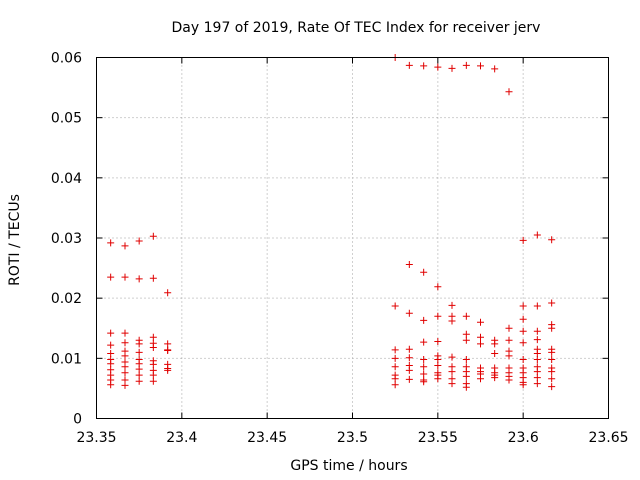  Describe the element at coordinates (66, 359) in the screenshot. I see `y-tick-label: 0.01` at that location.